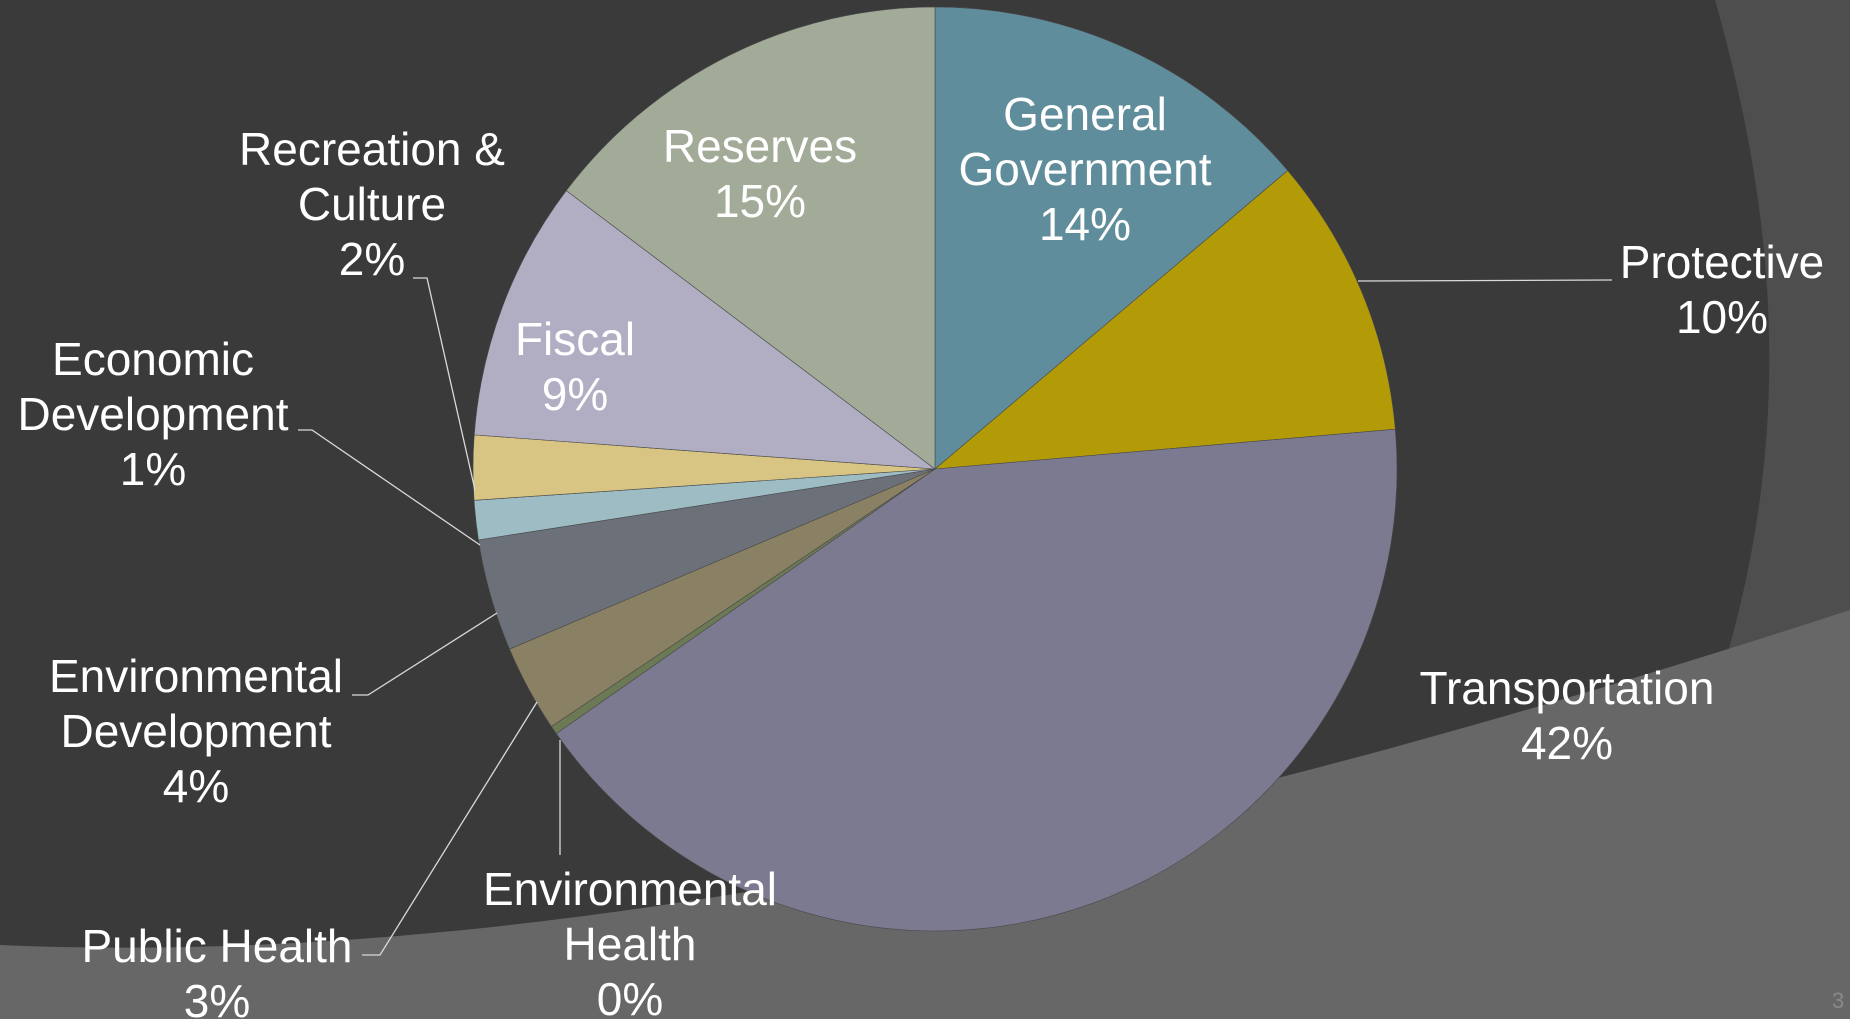  Describe the element at coordinates (575, 366) in the screenshot. I see `label-fiscal: Fiscal 9%` at that location.